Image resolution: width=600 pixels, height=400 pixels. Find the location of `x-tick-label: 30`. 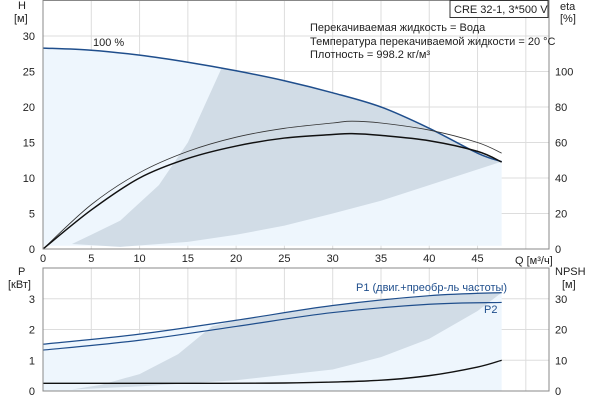

x-tick-label: 30 is located at coordinates (333, 259).